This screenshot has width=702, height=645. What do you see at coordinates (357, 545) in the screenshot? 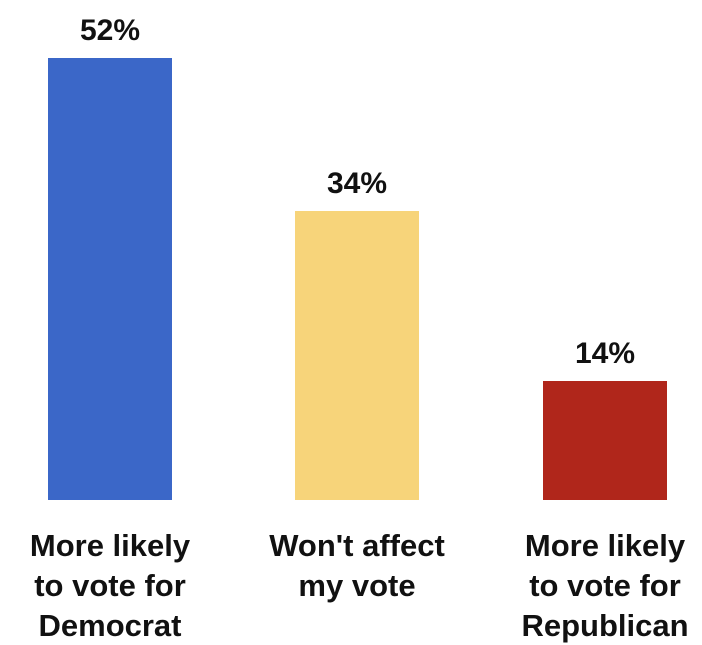
I see `category-label-line: Won't affect` at bounding box center [357, 545].